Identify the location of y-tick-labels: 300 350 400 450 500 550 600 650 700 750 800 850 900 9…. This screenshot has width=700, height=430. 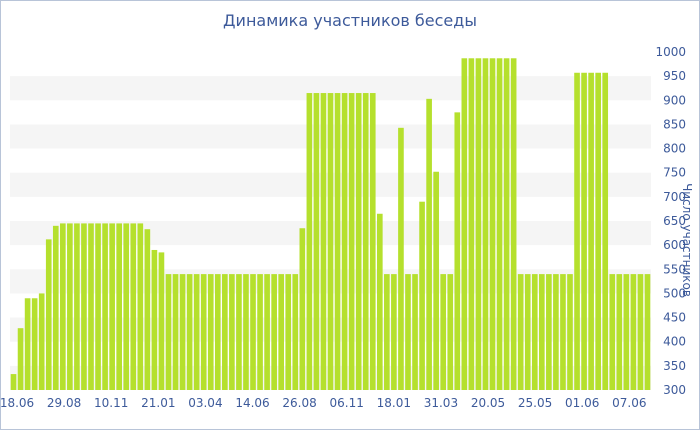
(670, 221).